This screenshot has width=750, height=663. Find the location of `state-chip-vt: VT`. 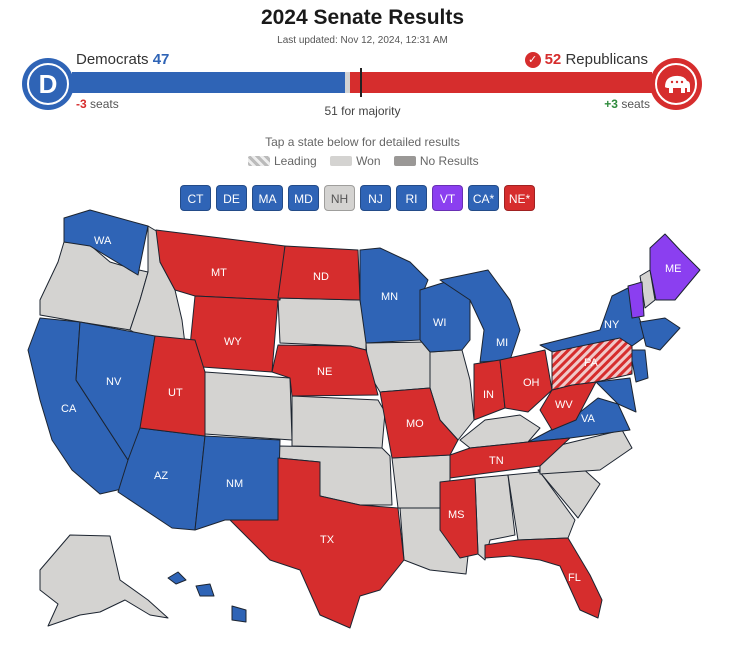

state-chip-vt: VT is located at coordinates (447, 198).